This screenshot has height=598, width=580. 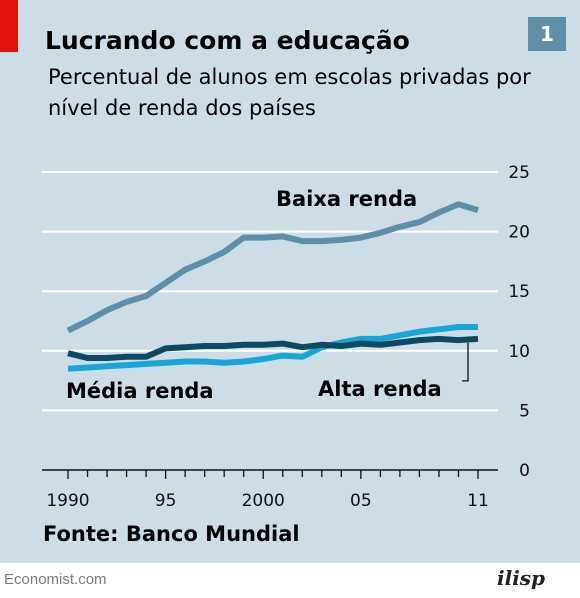 I want to click on publisher-credit: Economist.com, so click(x=55, y=579).